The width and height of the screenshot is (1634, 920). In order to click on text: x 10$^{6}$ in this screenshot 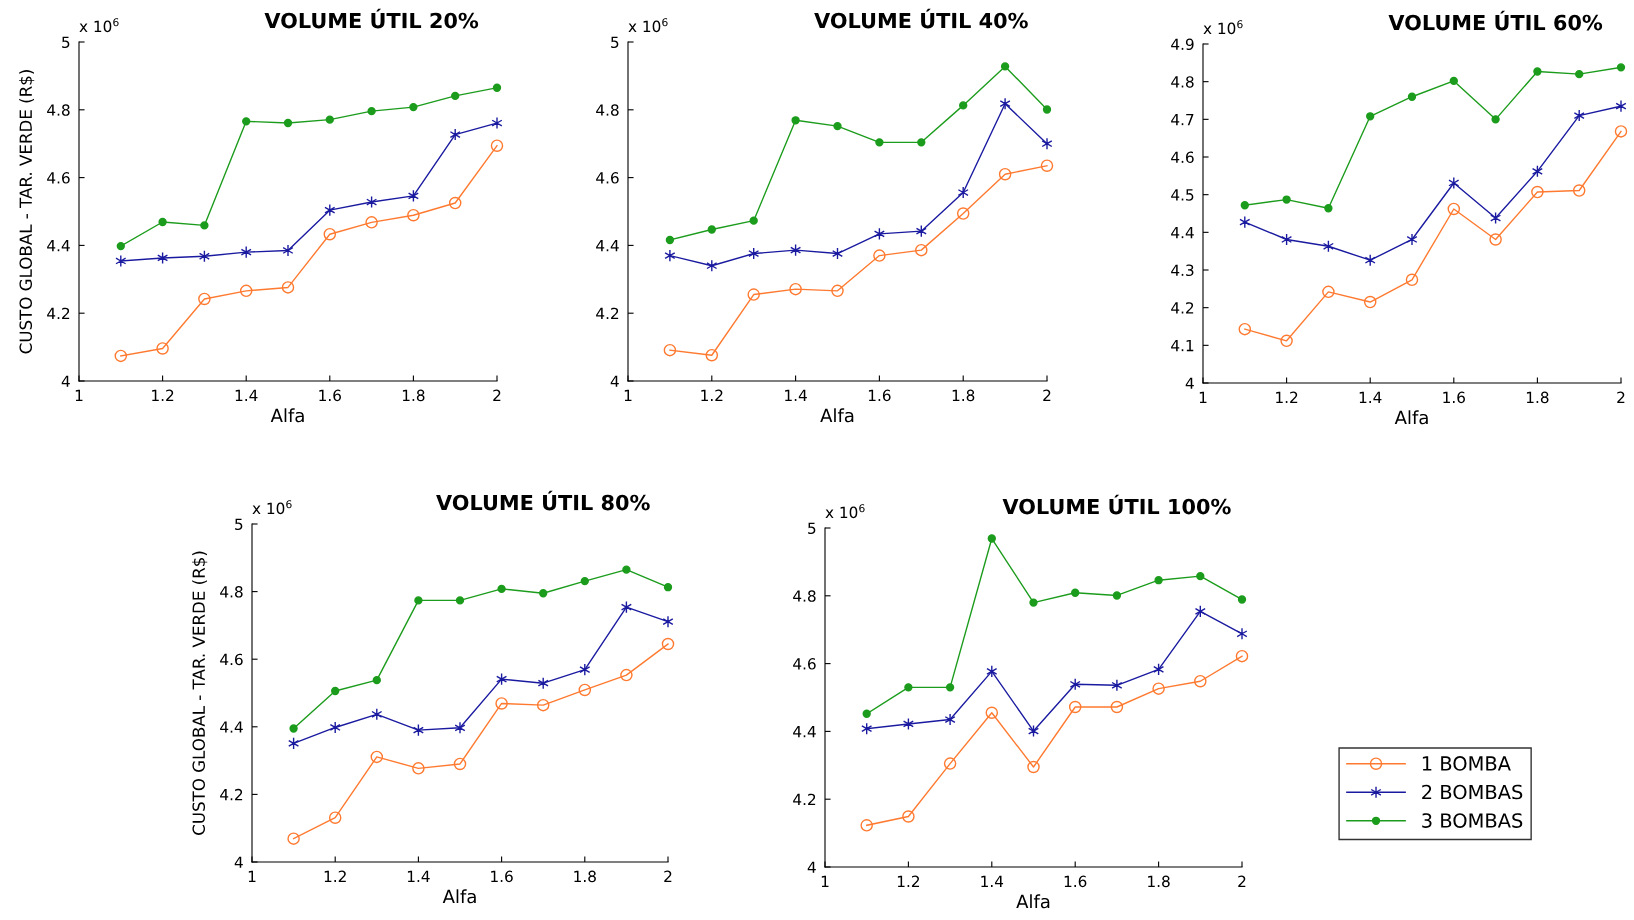, I will do `click(845, 511)`.